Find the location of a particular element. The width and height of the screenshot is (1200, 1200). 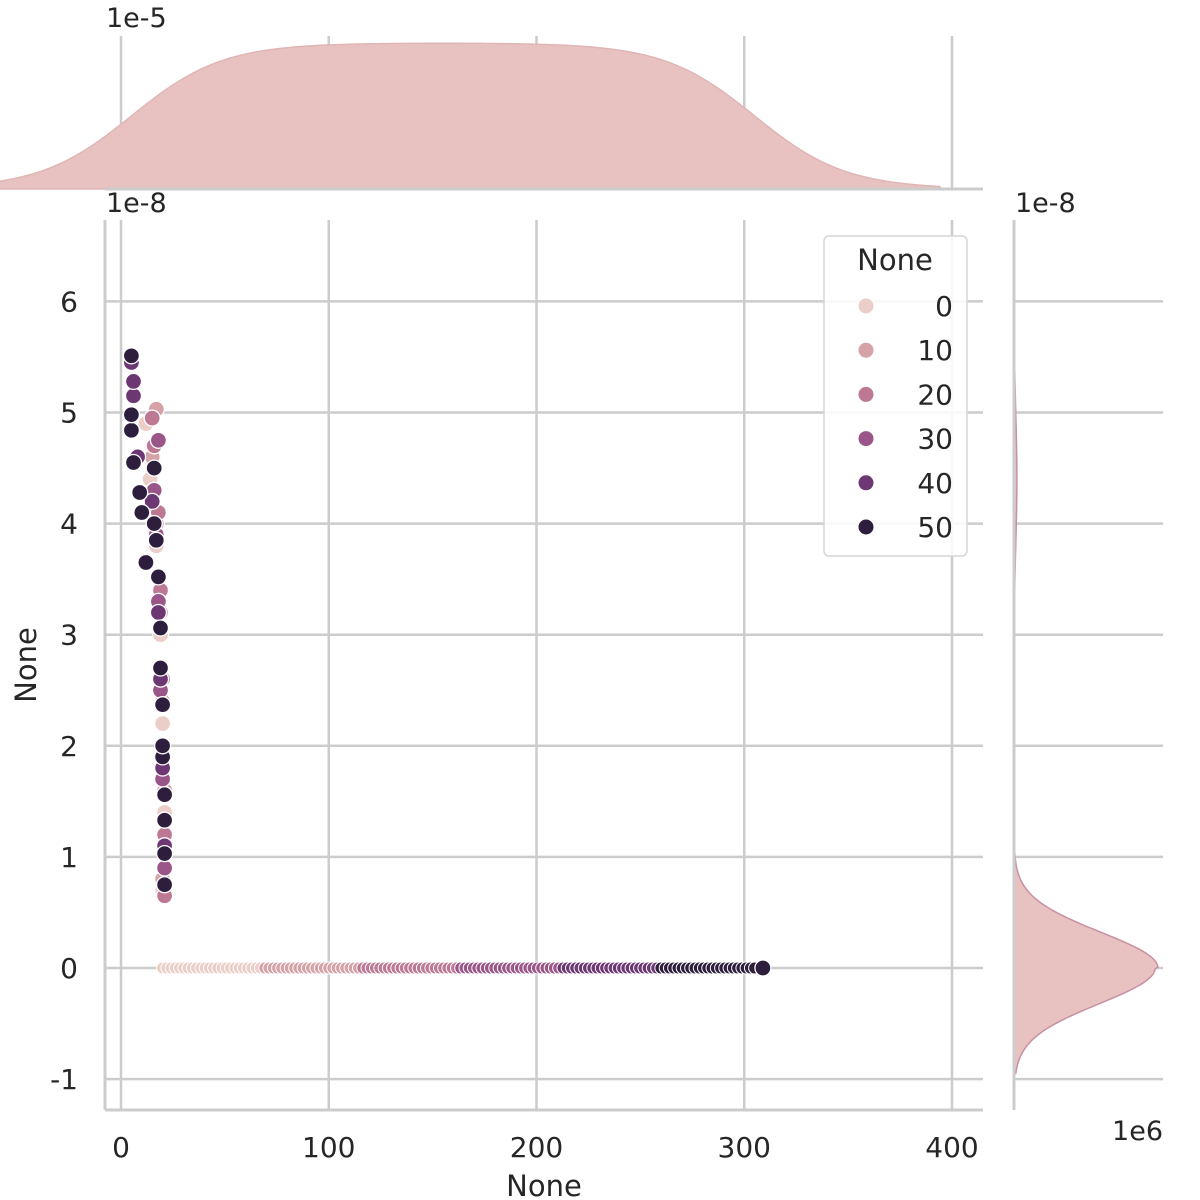

y-tick-label: 0 is located at coordinates (69, 968).